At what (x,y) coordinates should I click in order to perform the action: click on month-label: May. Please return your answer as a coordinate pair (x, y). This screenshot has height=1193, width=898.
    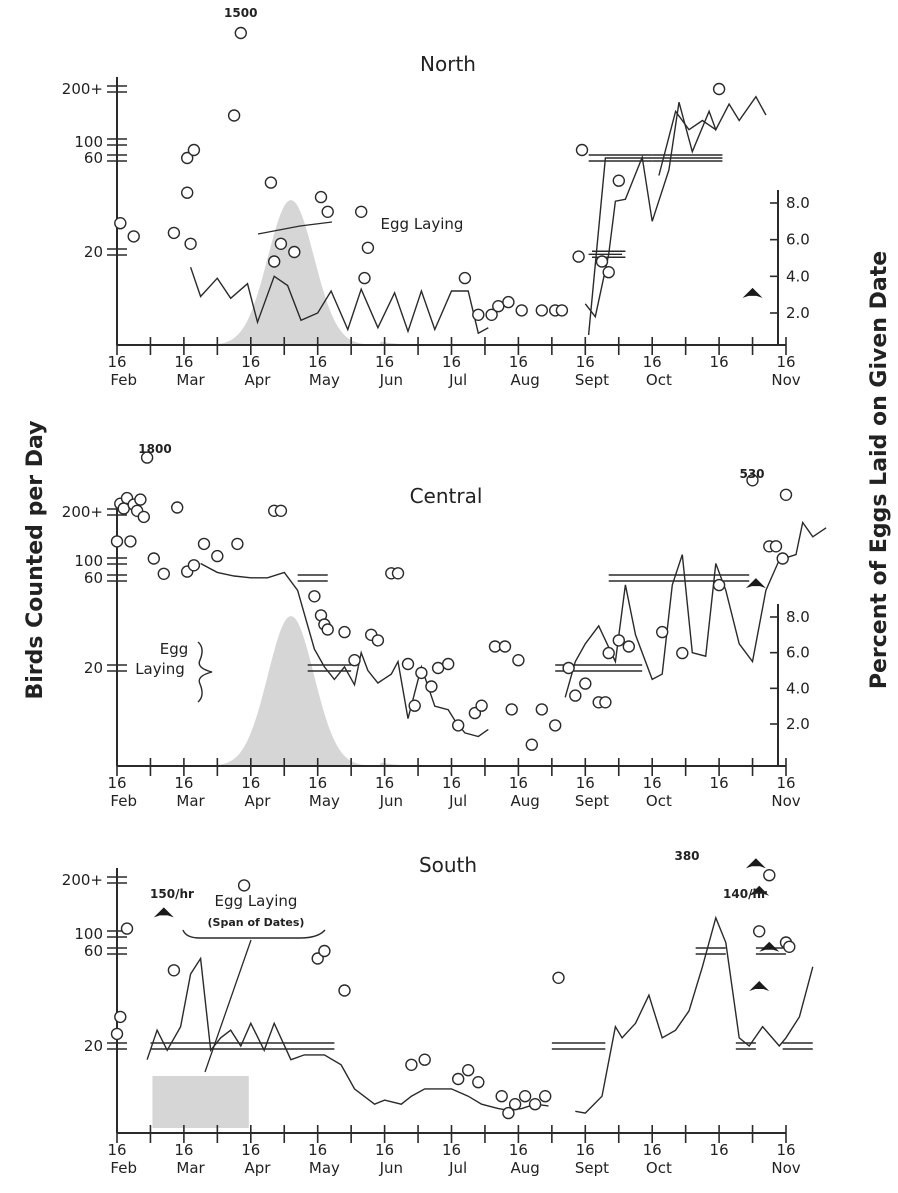
    Looking at the image, I should click on (324, 801).